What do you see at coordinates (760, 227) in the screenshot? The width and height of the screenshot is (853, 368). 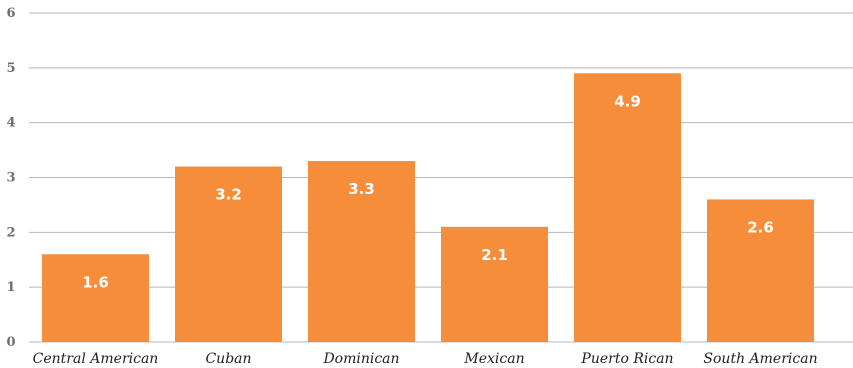 I see `data-label: 2.6` at bounding box center [760, 227].